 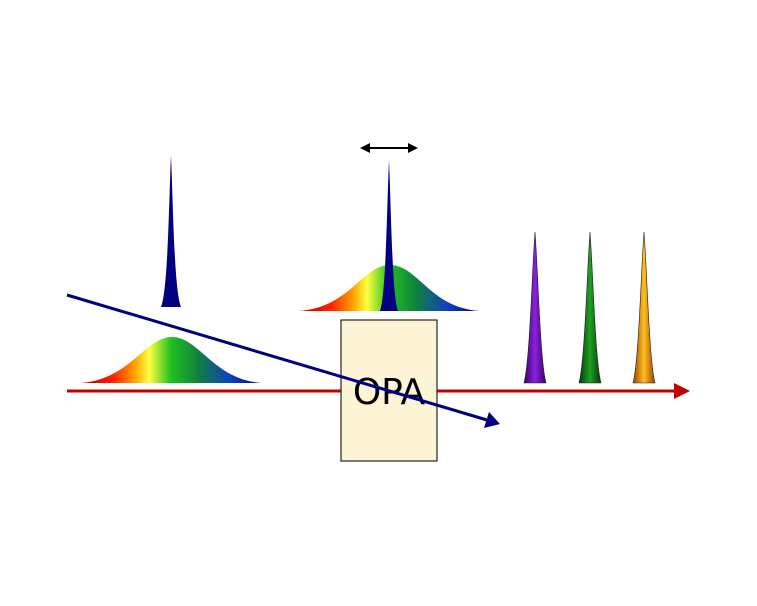 What do you see at coordinates (389, 392) in the screenshot?
I see `opa-label: OPA` at bounding box center [389, 392].